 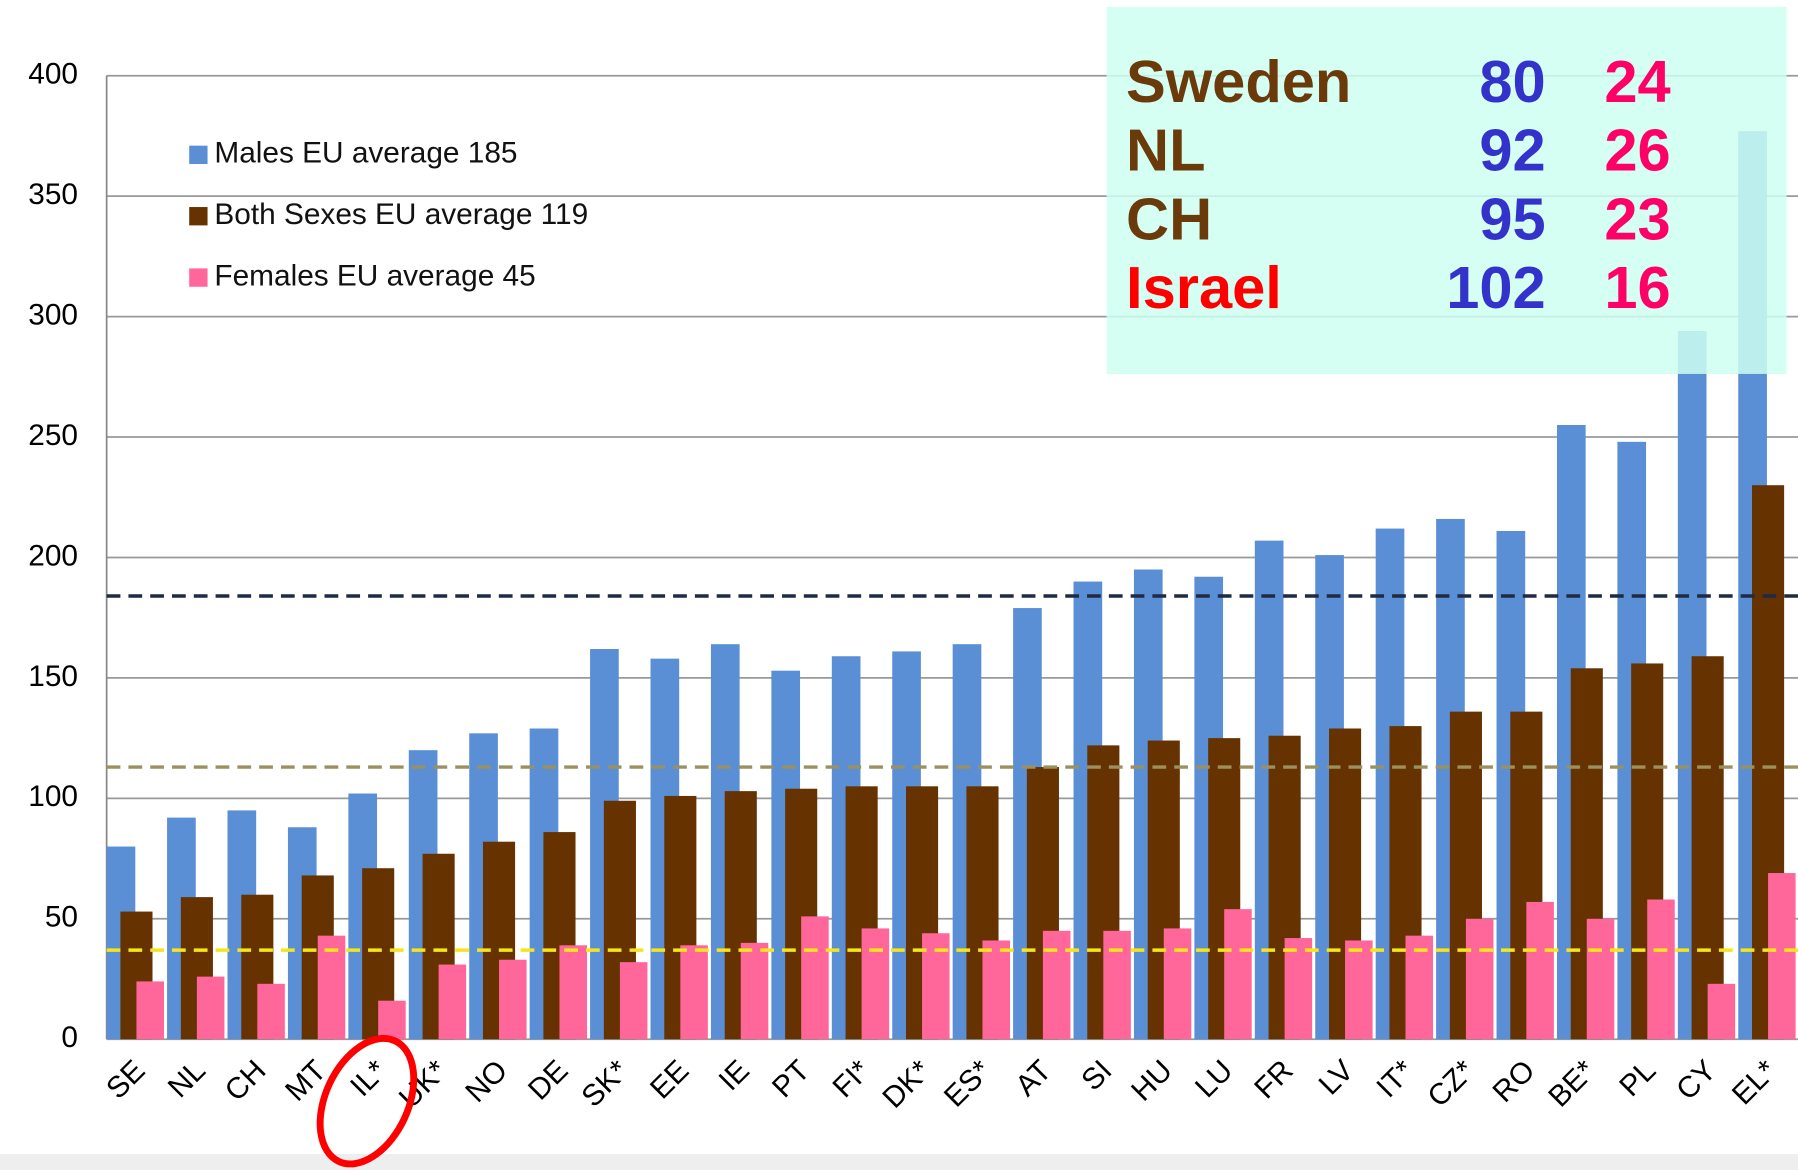 I want to click on inset-label: NL, so click(x=1165, y=150).